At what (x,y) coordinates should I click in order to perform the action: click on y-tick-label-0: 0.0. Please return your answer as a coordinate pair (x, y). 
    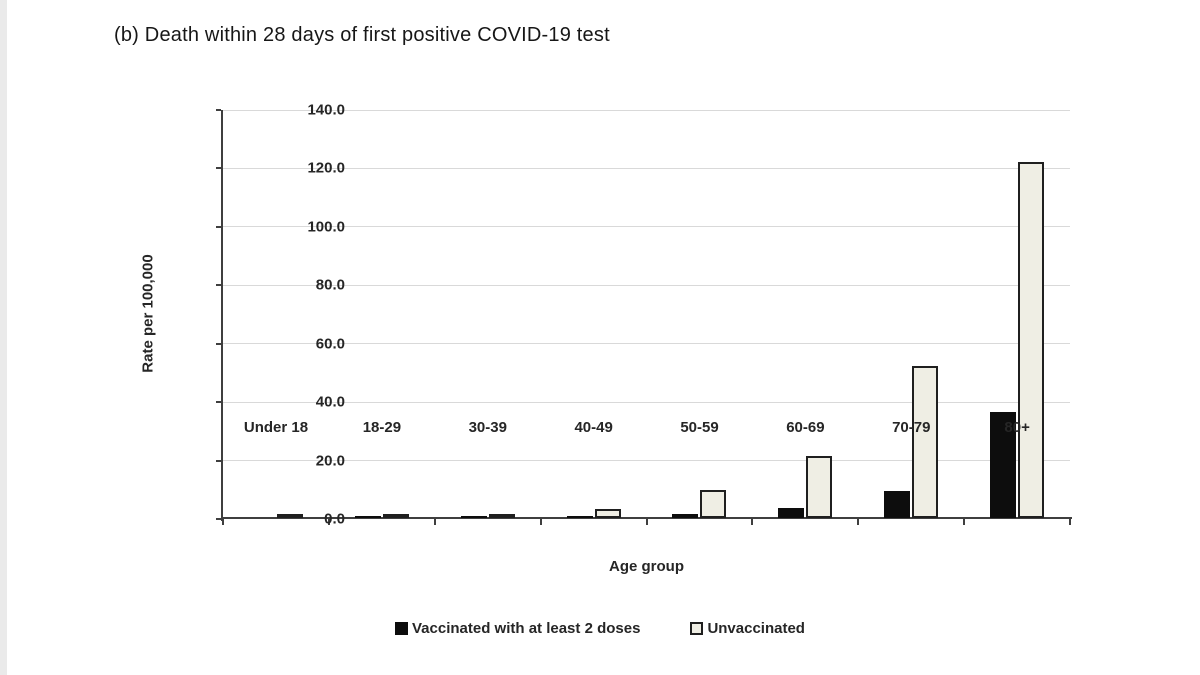
    Looking at the image, I should click on (334, 519).